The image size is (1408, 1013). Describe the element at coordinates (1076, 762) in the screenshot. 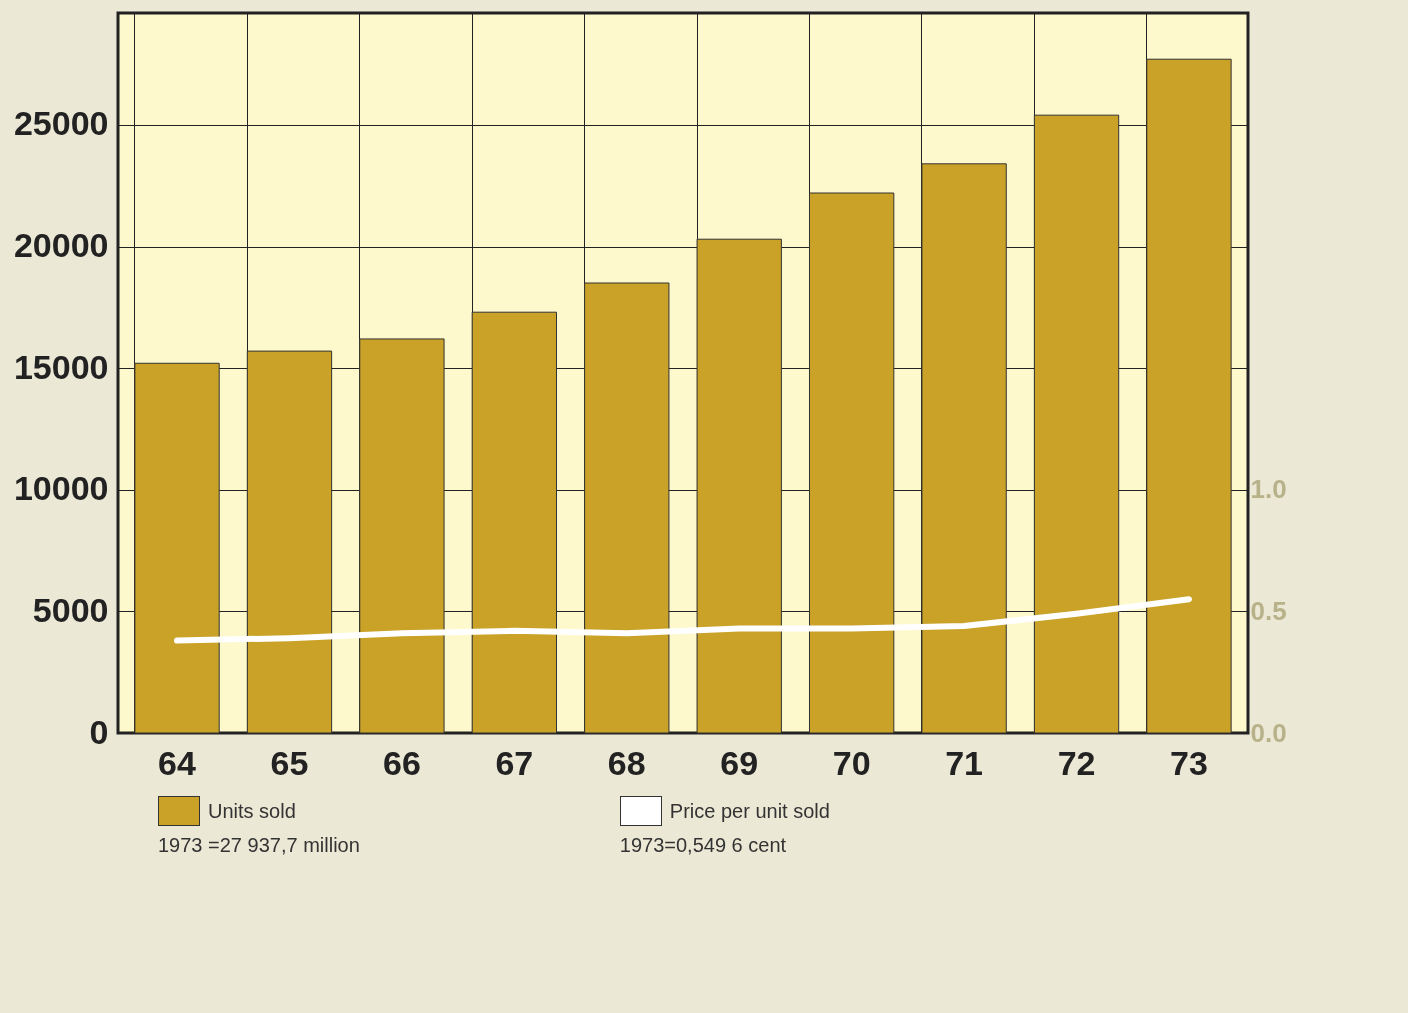

I see `x-tick-label: 72` at that location.